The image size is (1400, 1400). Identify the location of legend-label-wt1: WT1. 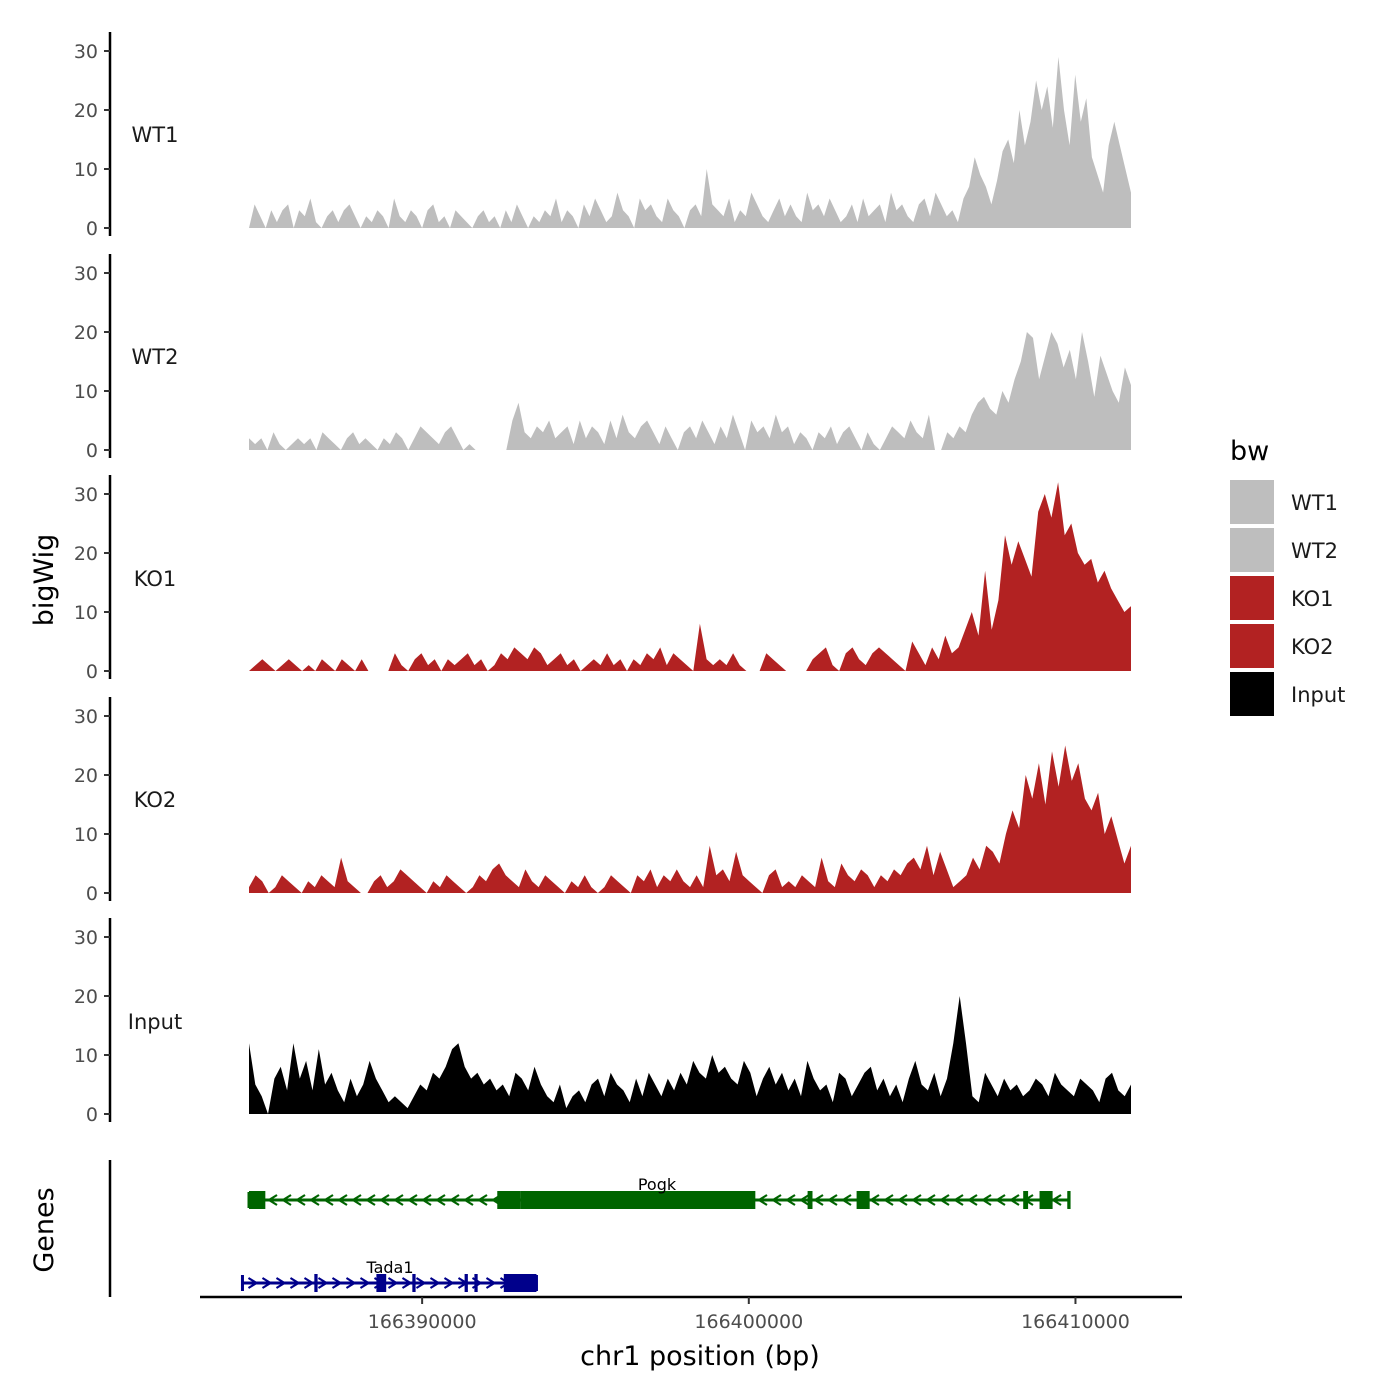
(1314, 503).